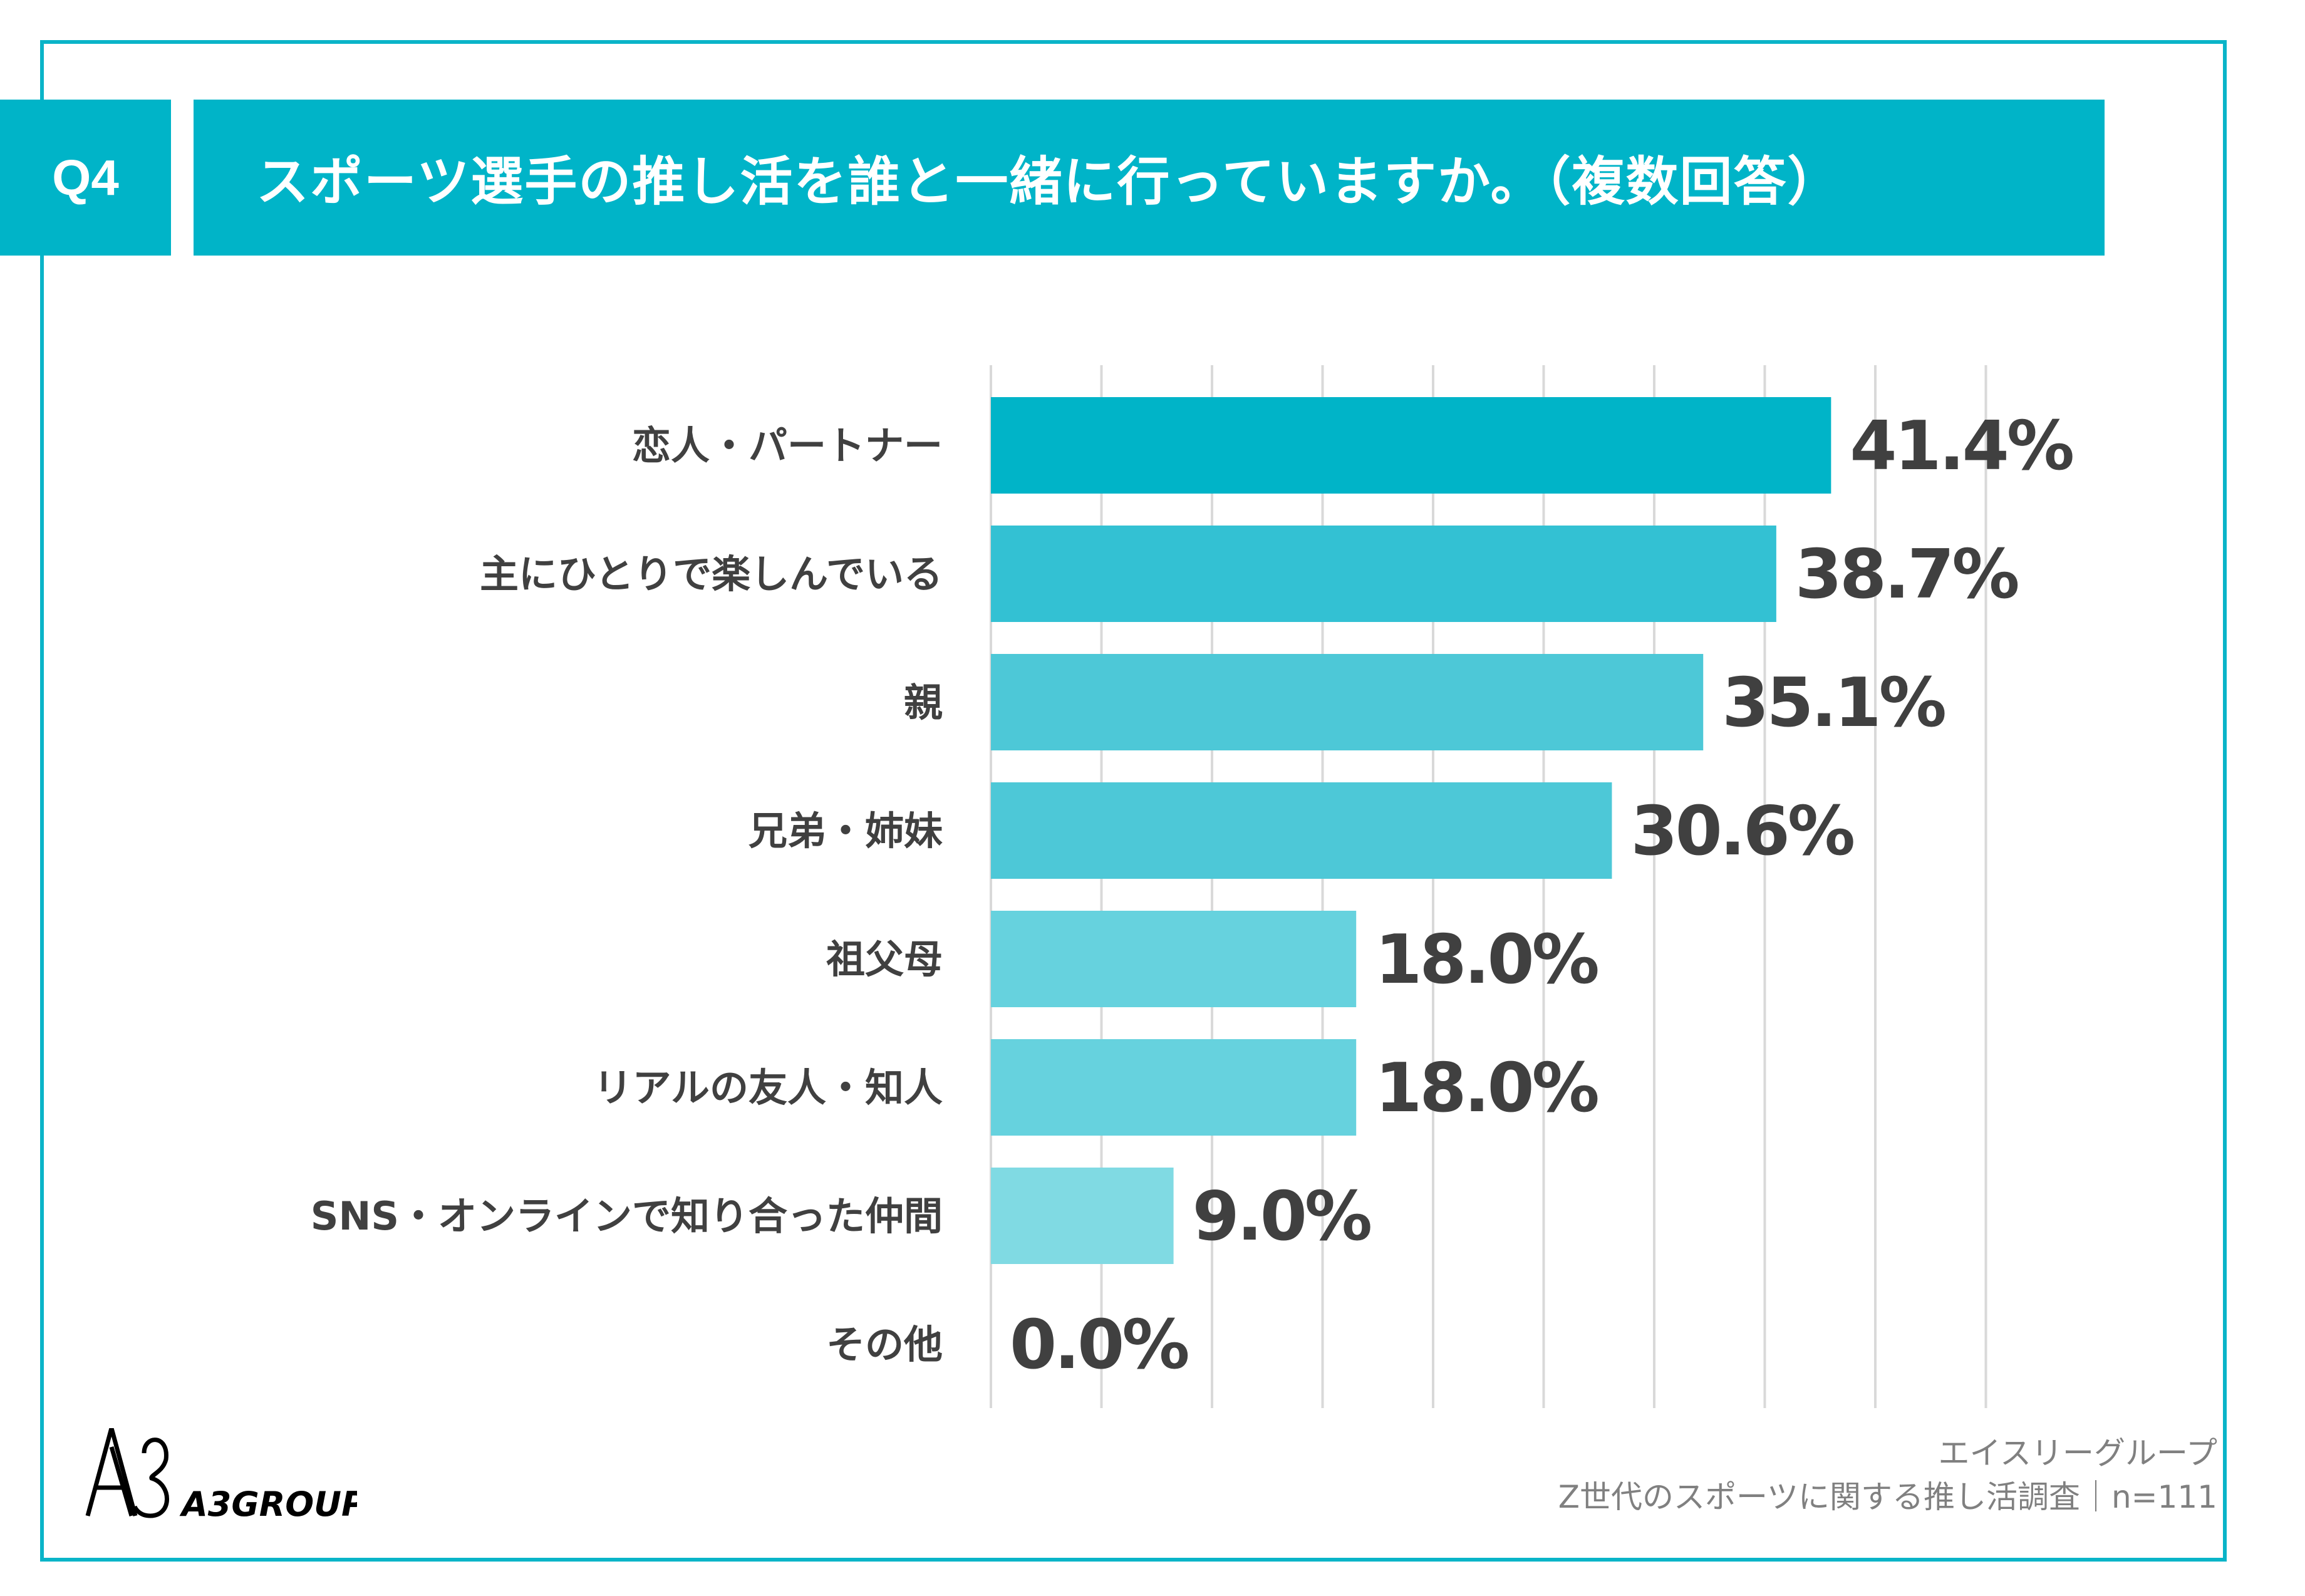 This screenshot has width=2305, height=1596. I want to click on value-label: 9.0%, so click(1282, 1217).